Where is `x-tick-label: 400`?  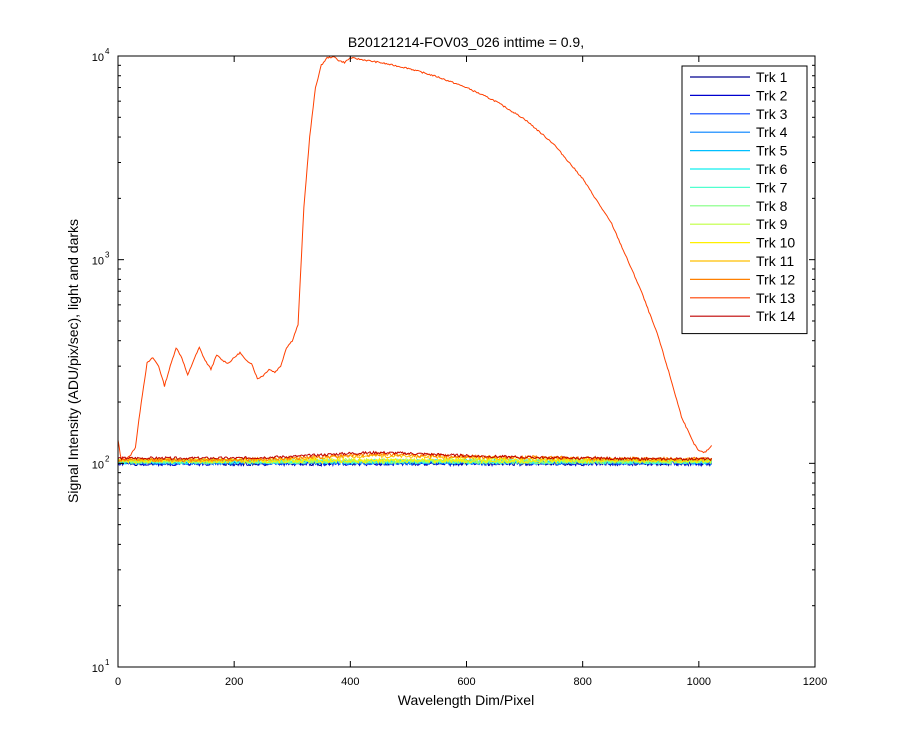 x-tick-label: 400 is located at coordinates (350, 682).